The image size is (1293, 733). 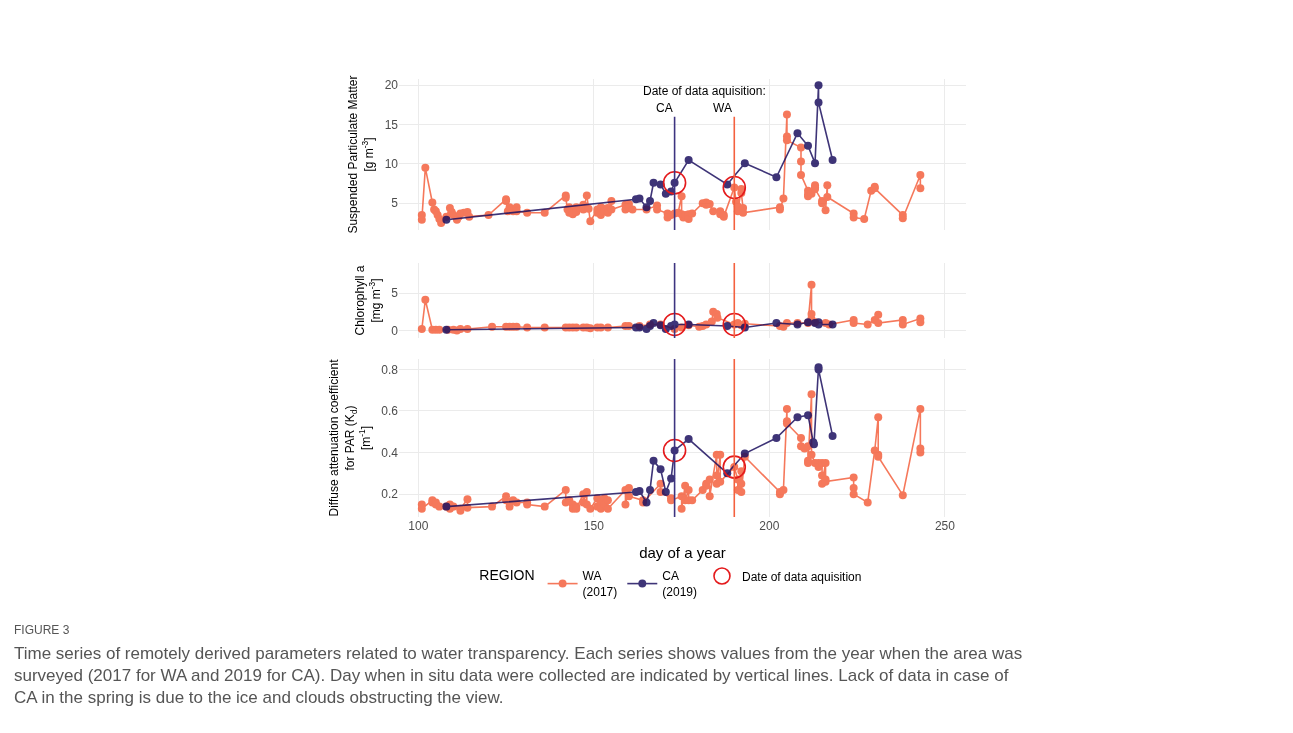 What do you see at coordinates (390, 369) in the screenshot?
I see `y-tick-label: 0.8` at bounding box center [390, 369].